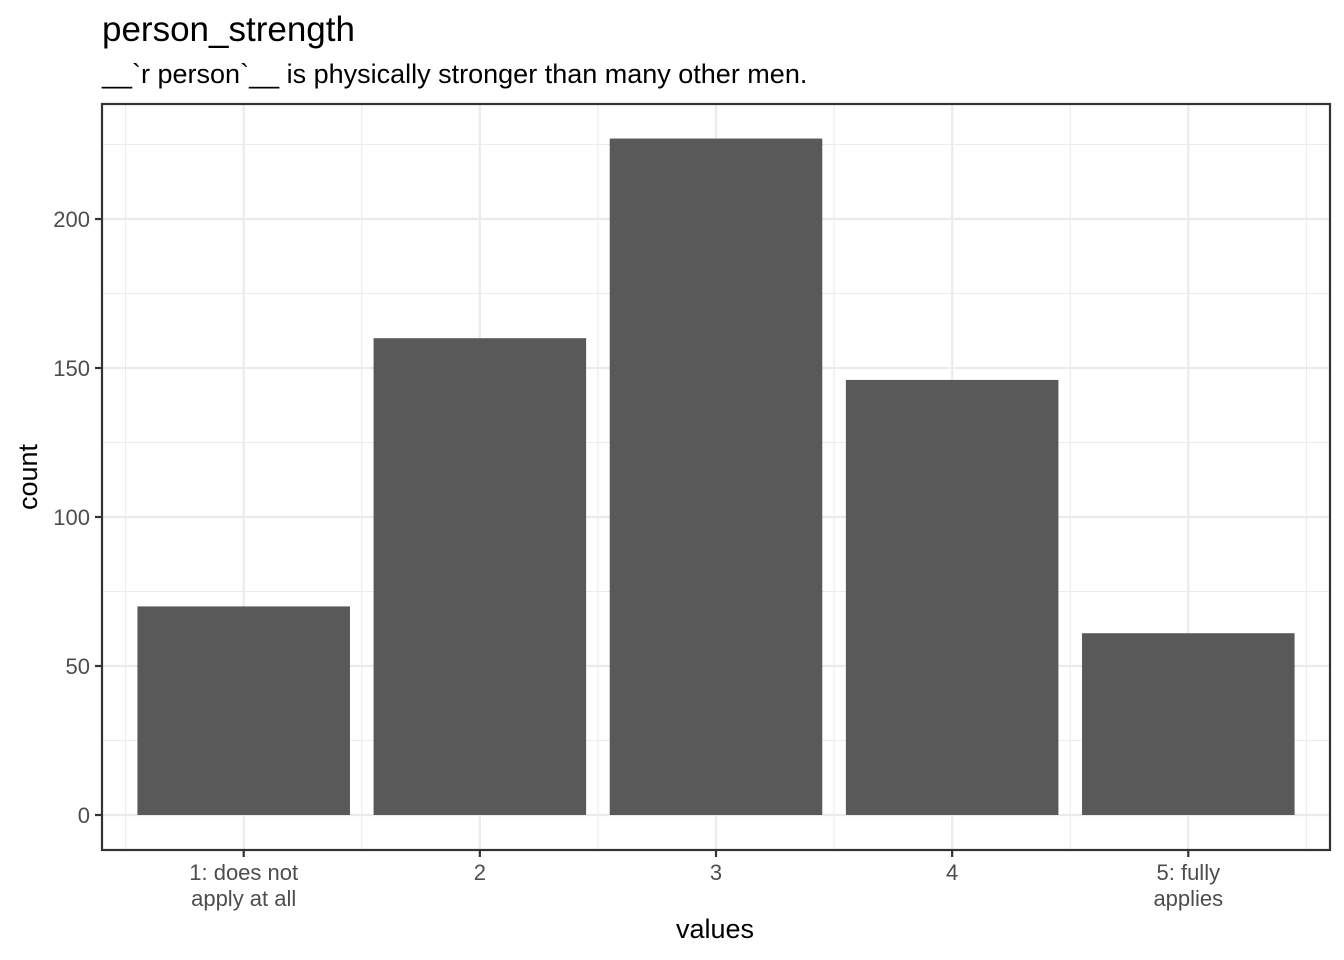 Image resolution: width=1344 pixels, height=960 pixels. I want to click on x-tick-label-line: 5: fully, so click(1189, 872).